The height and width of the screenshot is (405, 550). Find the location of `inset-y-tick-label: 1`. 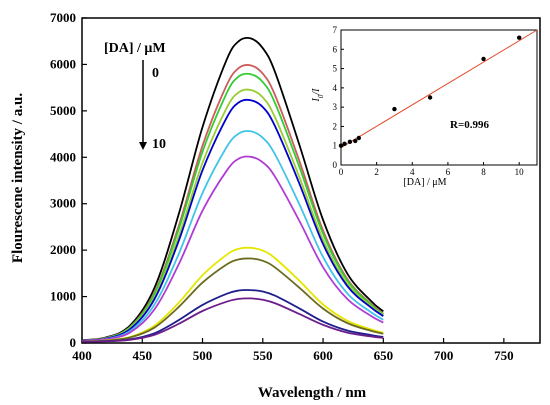

inset-y-tick-label: 1 is located at coordinates (335, 146).